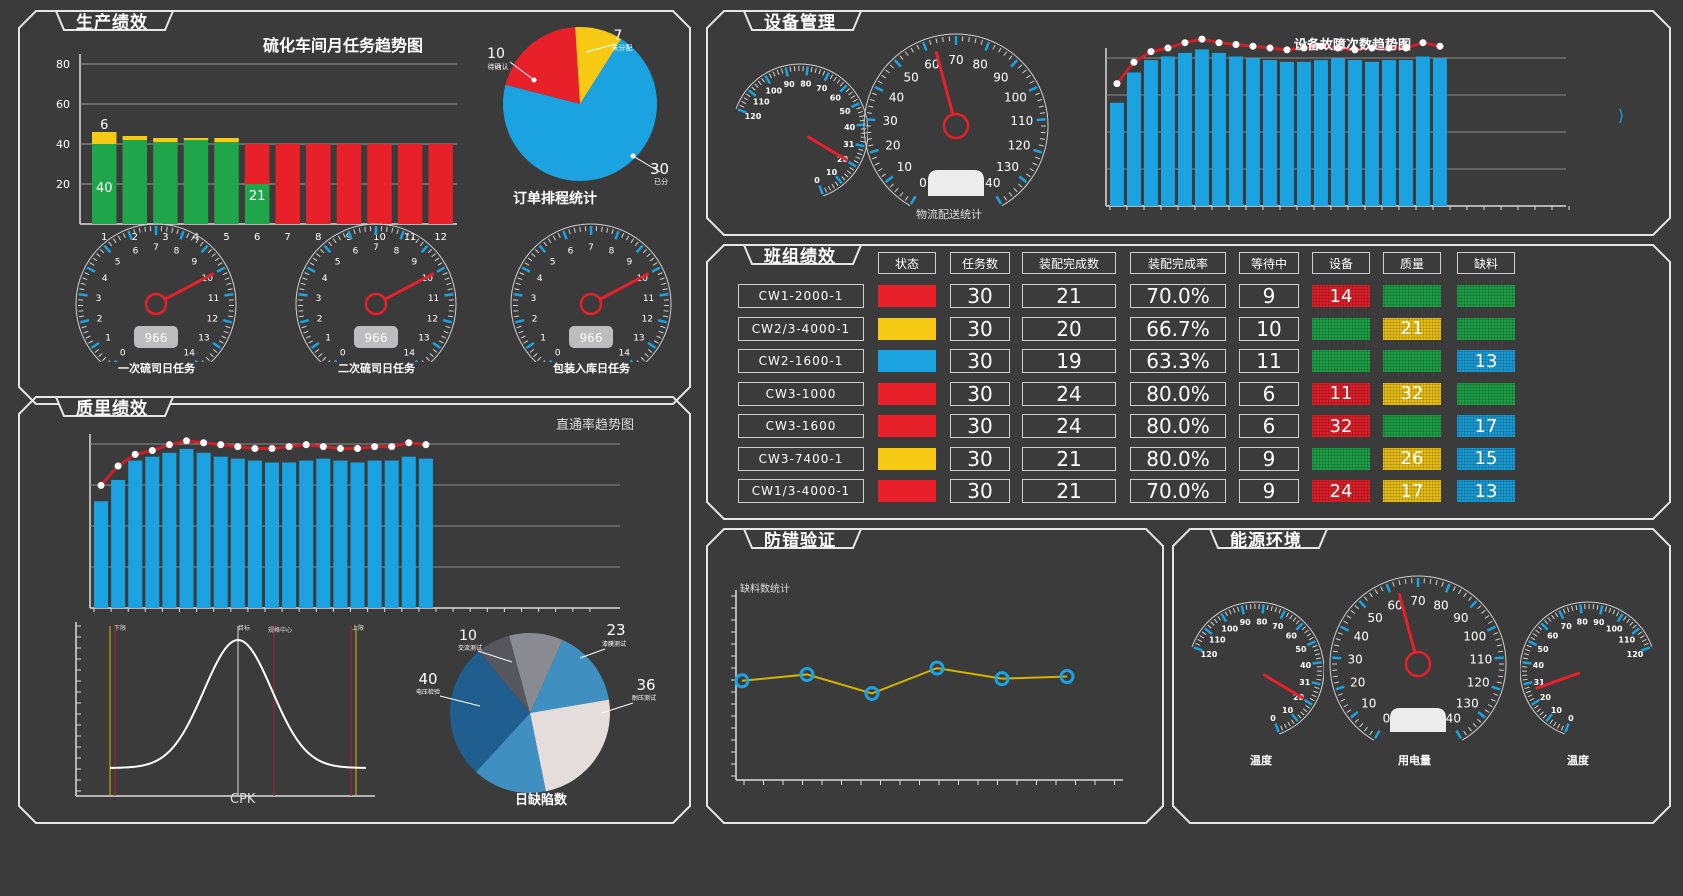 Image resolution: width=1683 pixels, height=896 pixels. Describe the element at coordinates (980, 491) in the screenshot. I see `task-count: 30` at that location.